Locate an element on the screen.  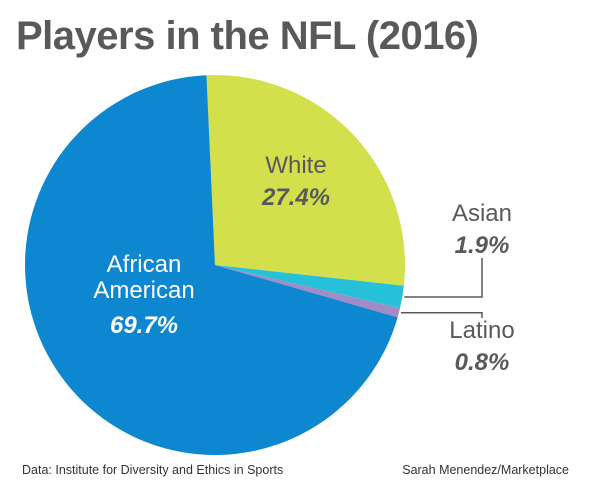
pie-slice-white is located at coordinates (305, 180).